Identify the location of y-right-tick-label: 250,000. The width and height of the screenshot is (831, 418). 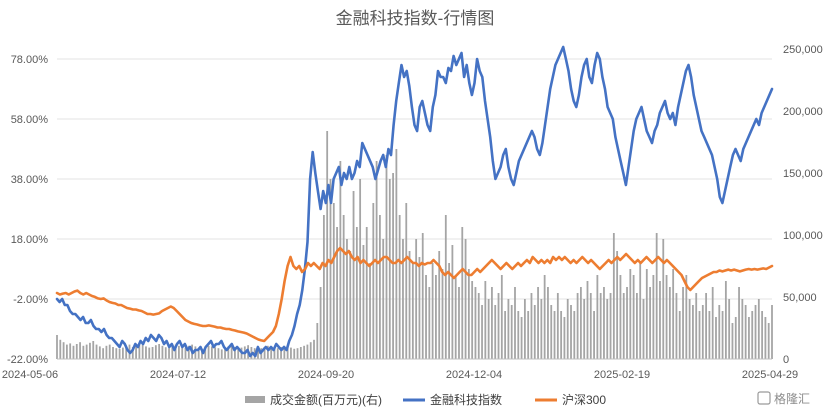
(803, 50).